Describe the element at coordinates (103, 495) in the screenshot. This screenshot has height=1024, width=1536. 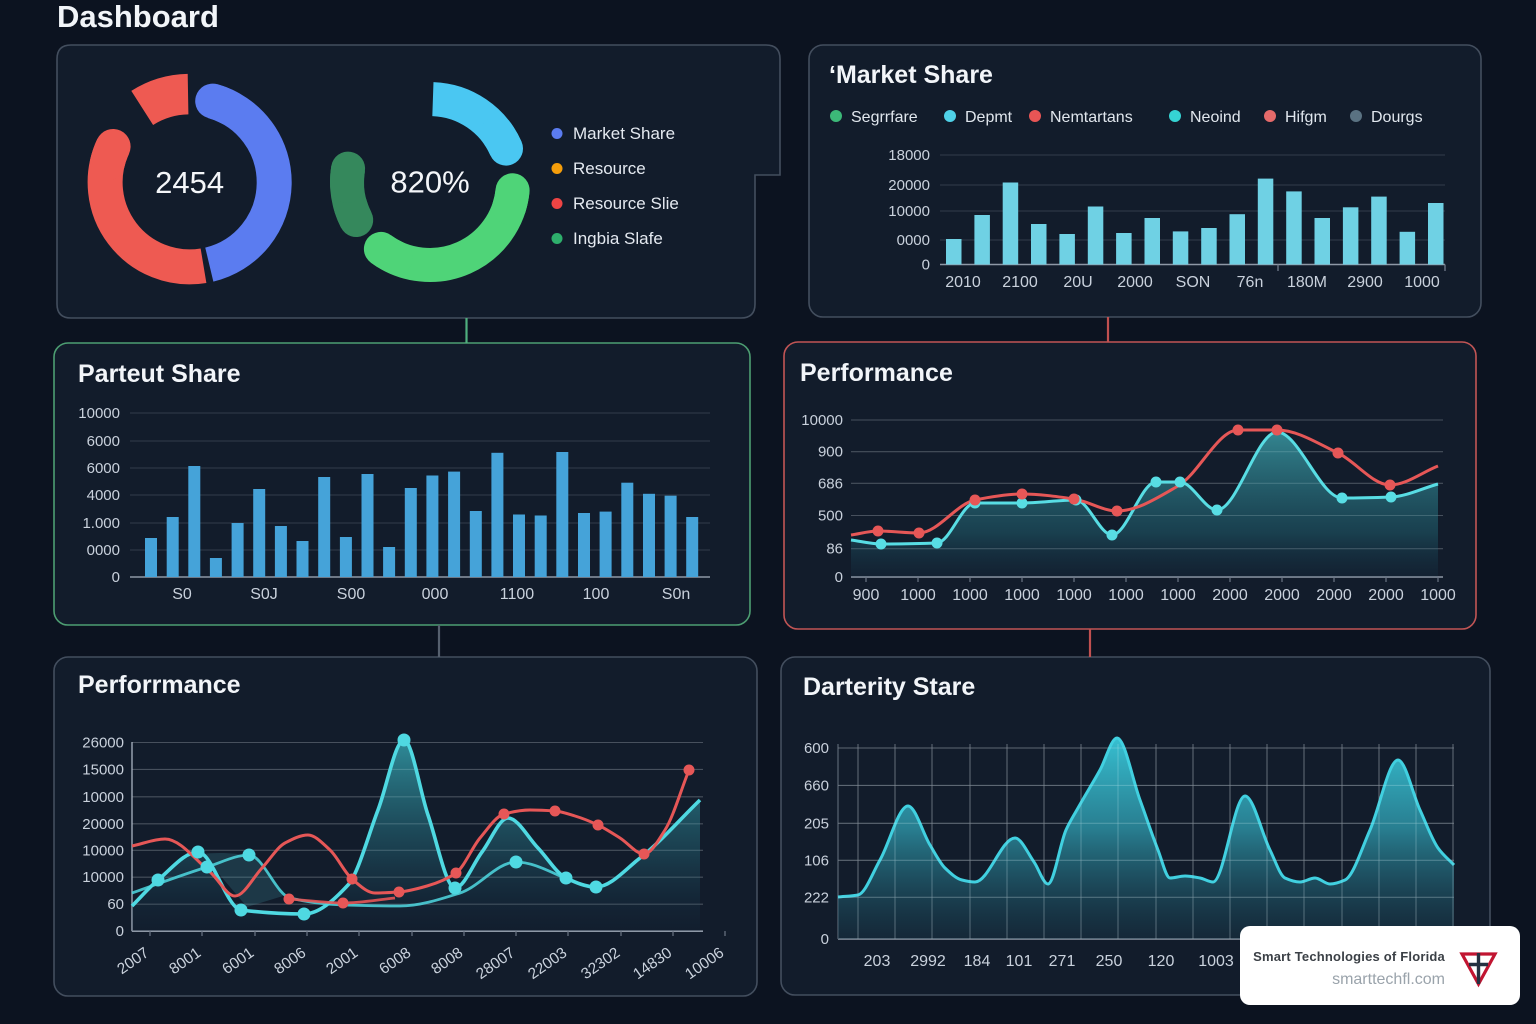
I see `svg-text: 4000` at that location.